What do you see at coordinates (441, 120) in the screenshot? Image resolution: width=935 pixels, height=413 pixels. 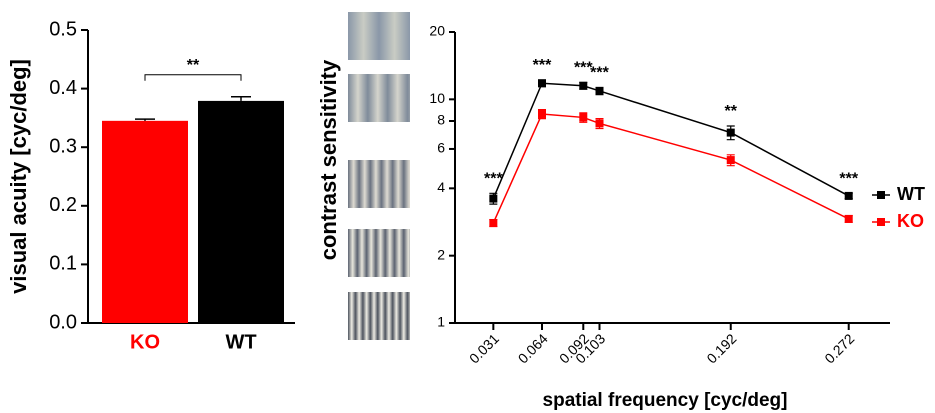 I see `y-tick-label: 8` at bounding box center [441, 120].